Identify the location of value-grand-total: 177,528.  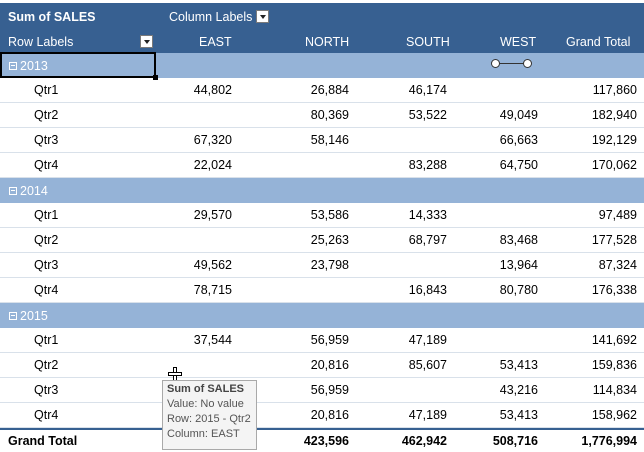
(614, 240).